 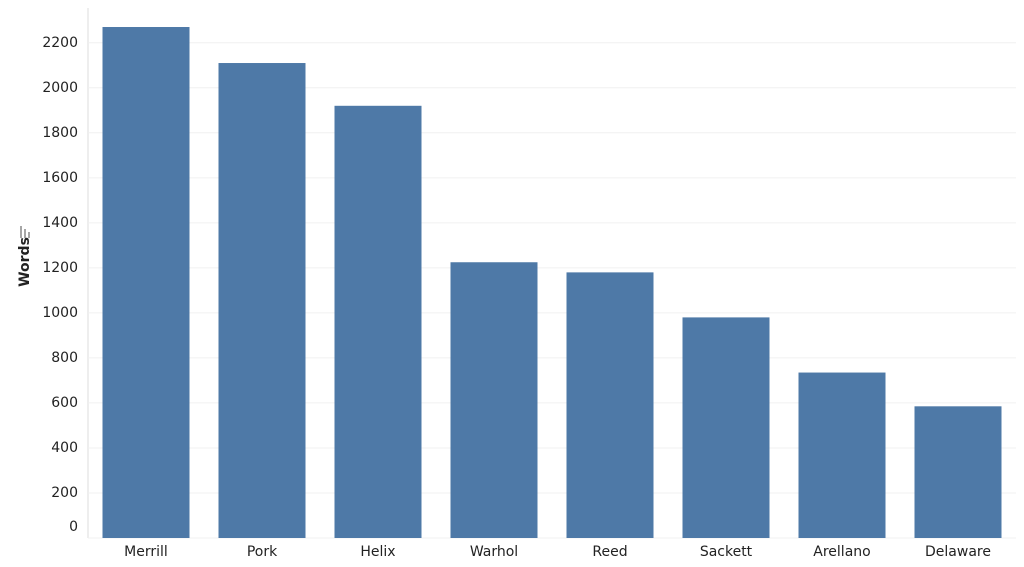 I want to click on x-tick-label: Arellano, so click(x=841, y=552).